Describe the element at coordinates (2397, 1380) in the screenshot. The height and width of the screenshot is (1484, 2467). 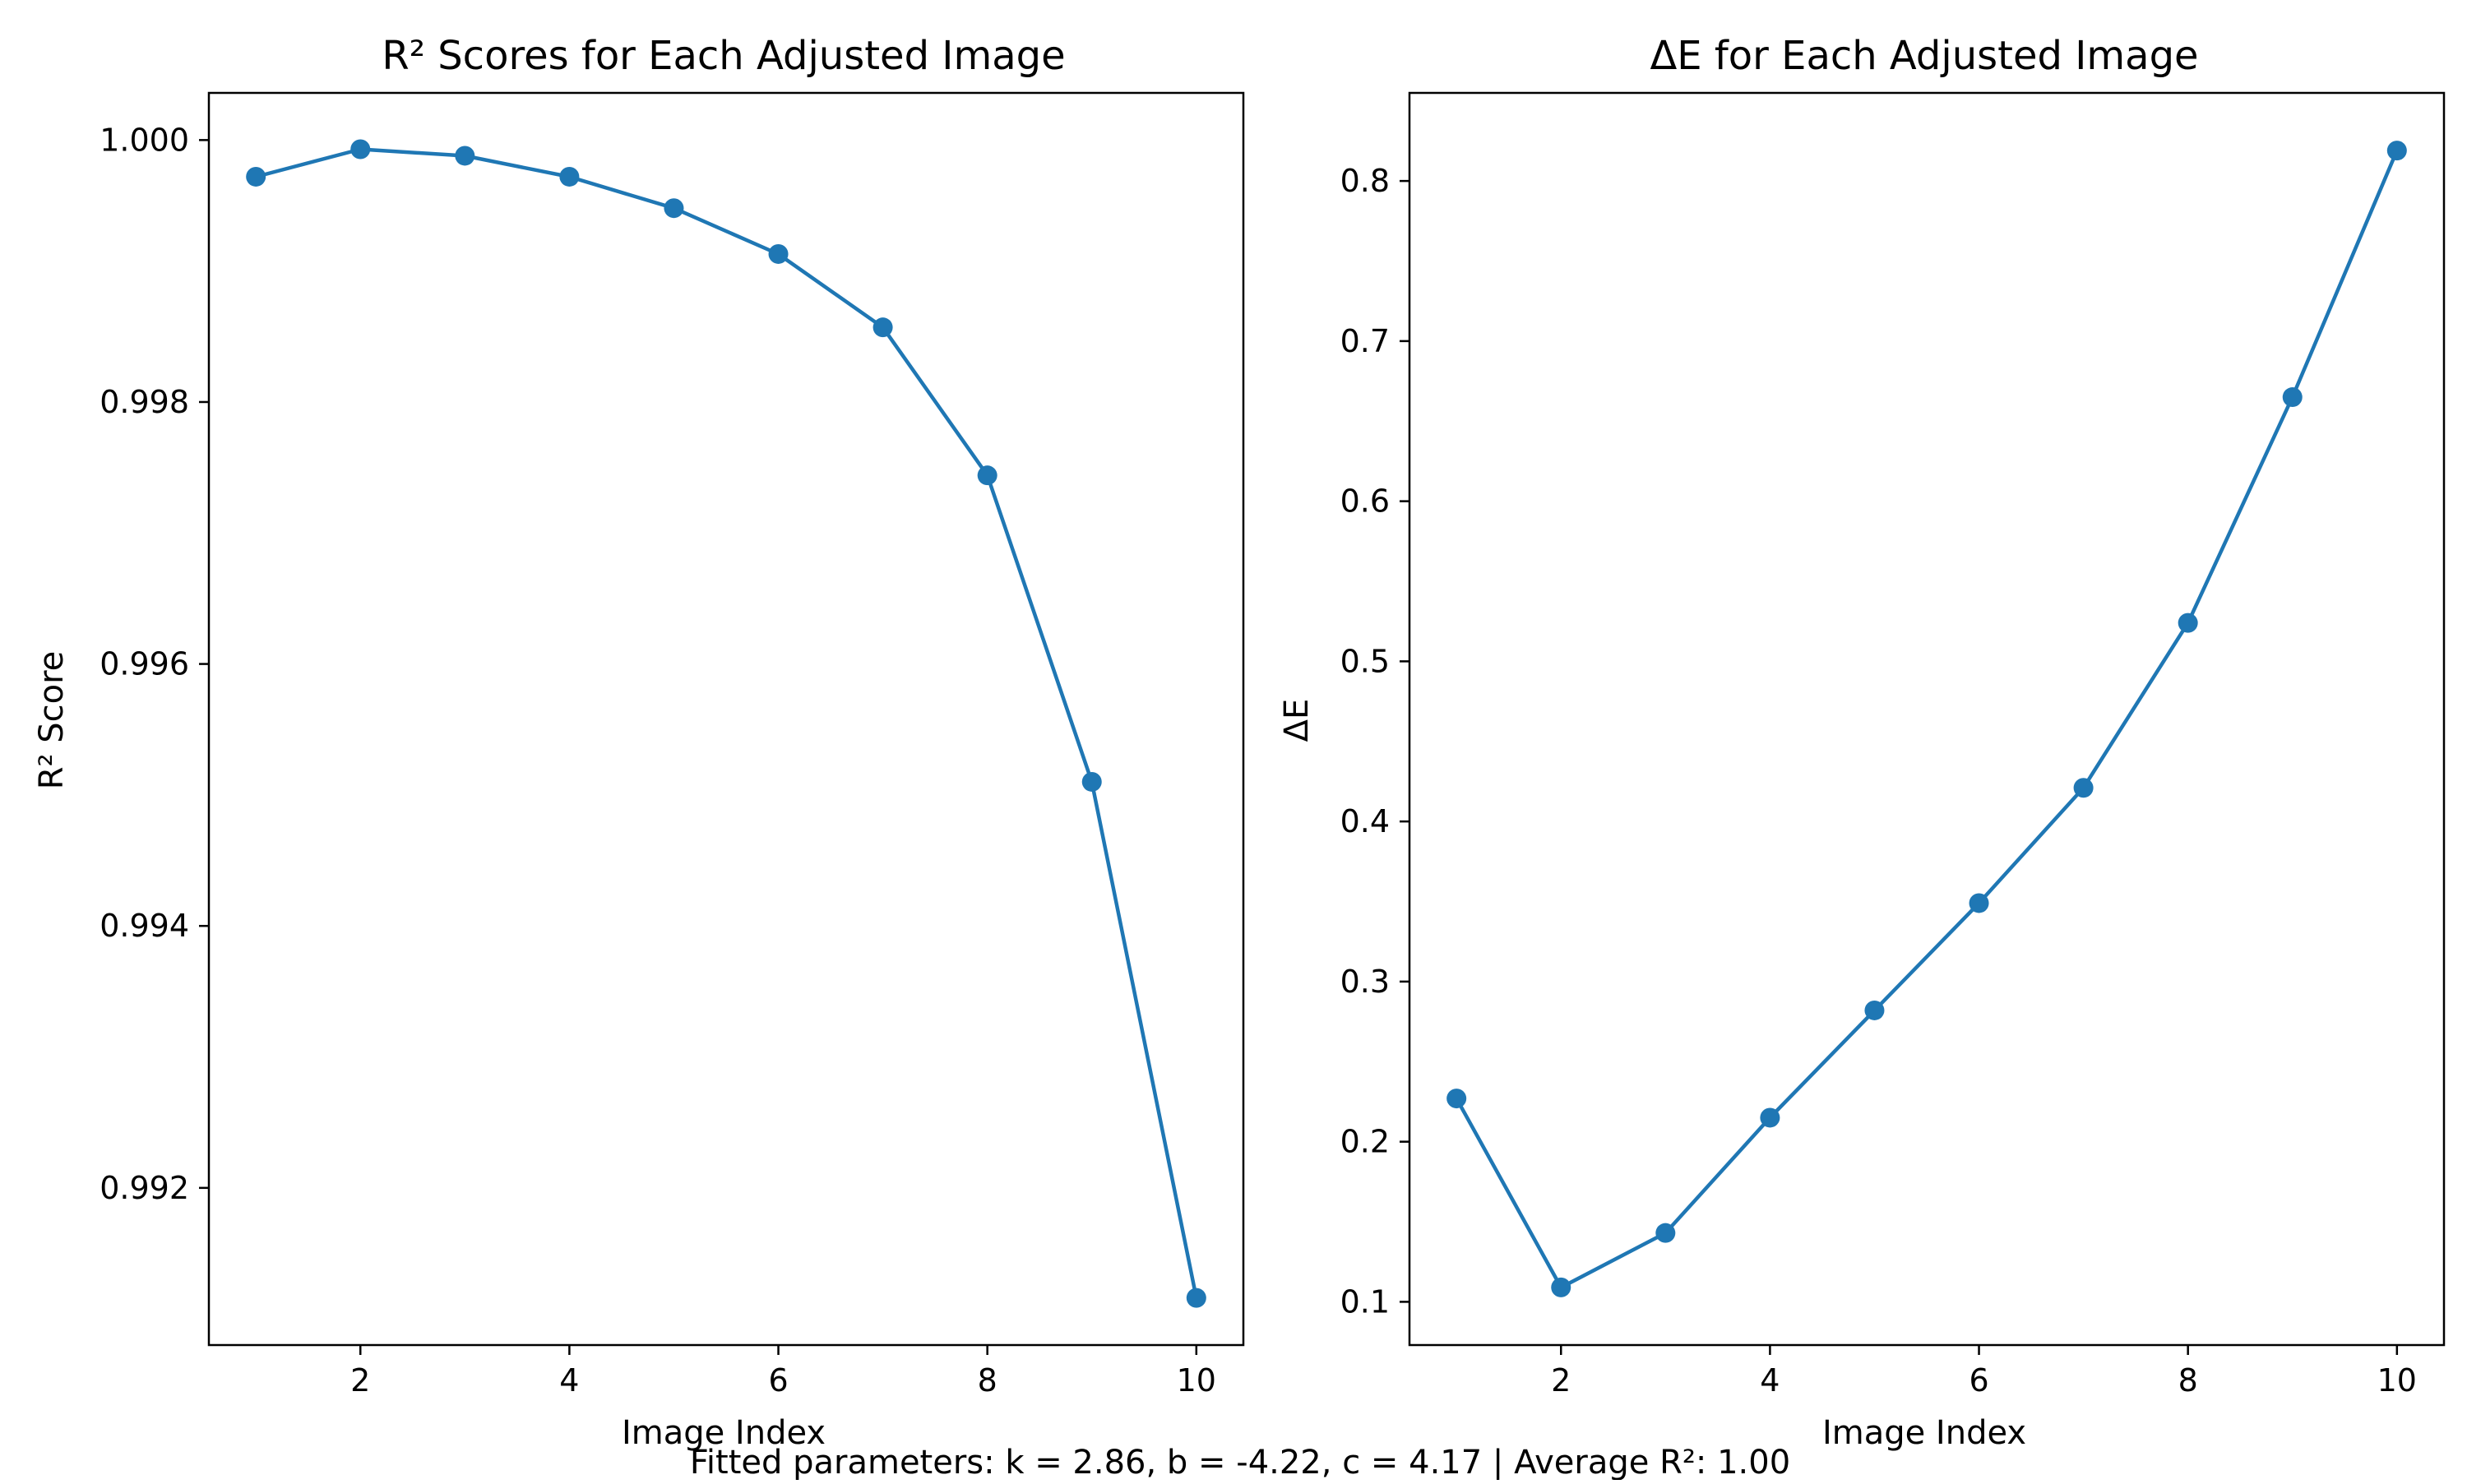
I see `delta-e-x-tick-label: 10` at that location.